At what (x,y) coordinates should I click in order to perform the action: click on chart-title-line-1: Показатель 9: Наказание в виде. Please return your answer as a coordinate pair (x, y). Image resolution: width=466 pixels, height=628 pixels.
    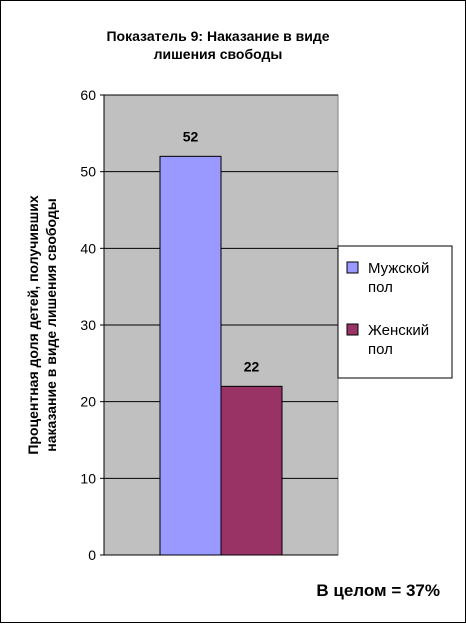
    Looking at the image, I should click on (217, 36).